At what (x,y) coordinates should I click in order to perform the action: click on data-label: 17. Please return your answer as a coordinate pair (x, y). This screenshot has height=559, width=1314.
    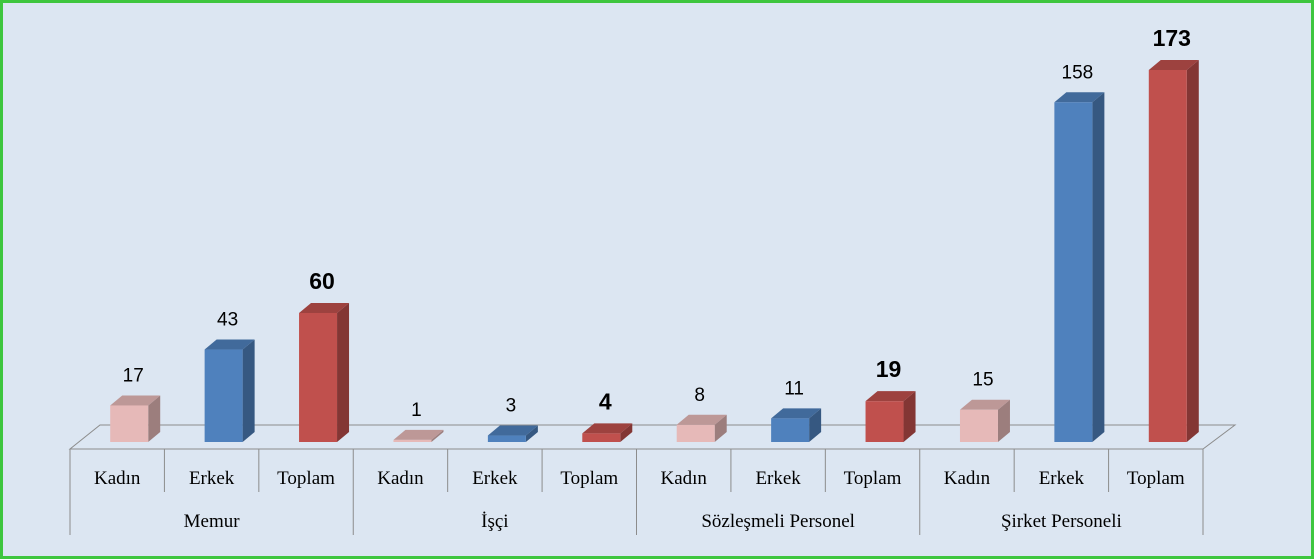
    Looking at the image, I should click on (133, 375).